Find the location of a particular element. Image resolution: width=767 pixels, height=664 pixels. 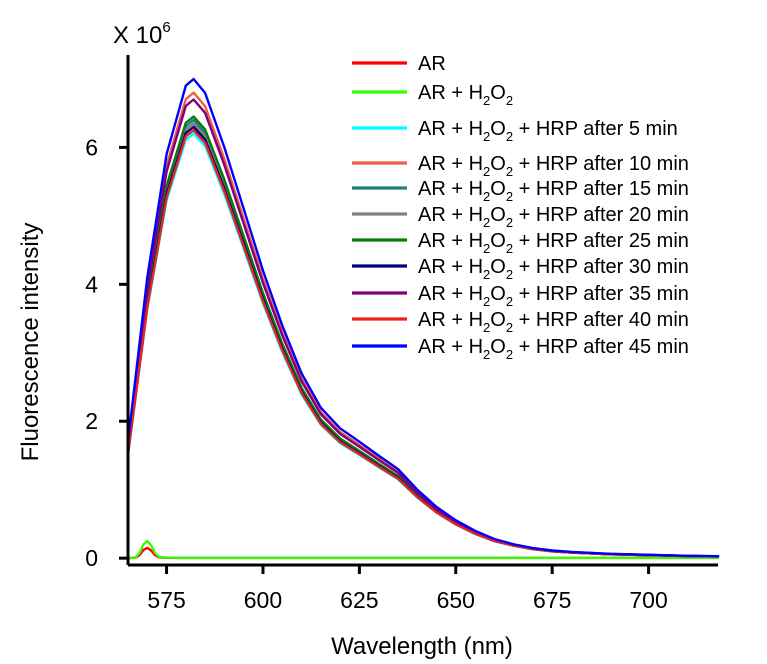

legend-label: AR + H2O2 + HRP after 35 min is located at coordinates (553, 296).